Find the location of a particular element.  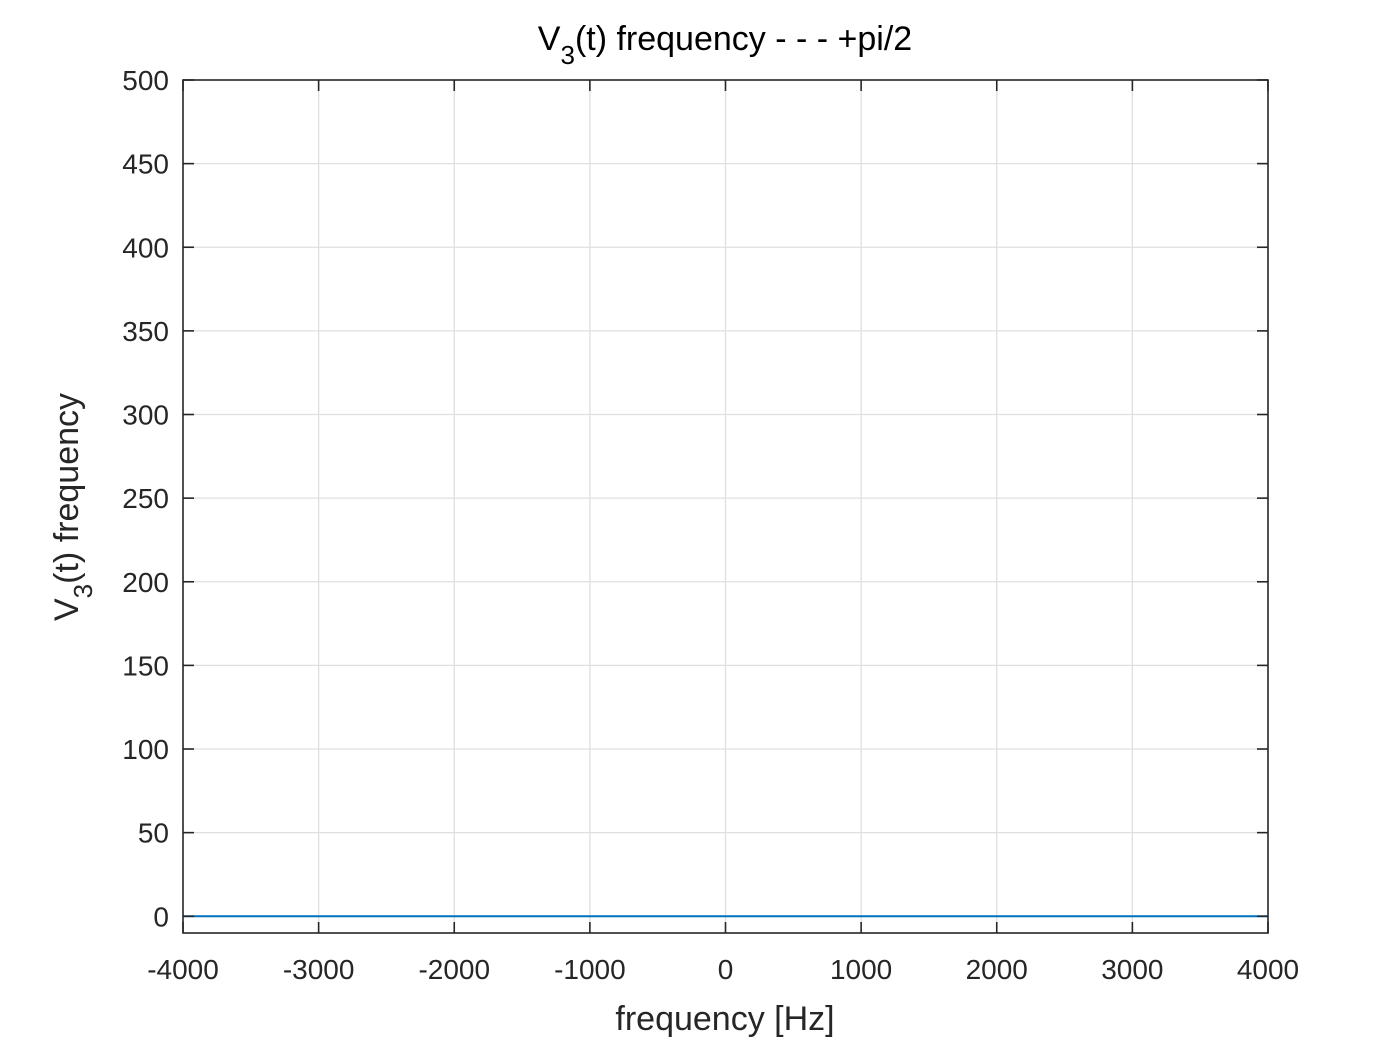

x-axis-label: frequency [Hz] is located at coordinates (724, 1019).